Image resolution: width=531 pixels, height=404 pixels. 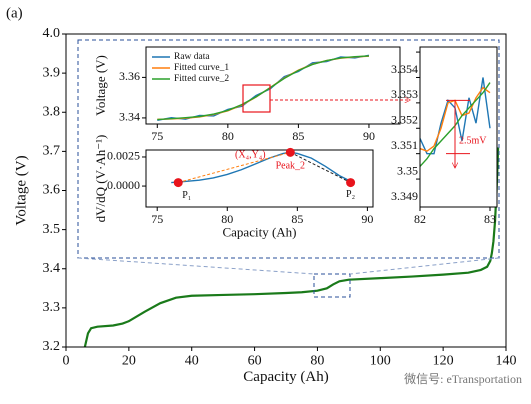 What do you see at coordinates (52, 346) in the screenshot?
I see `y-tick-label: 3.2` at bounding box center [52, 346].